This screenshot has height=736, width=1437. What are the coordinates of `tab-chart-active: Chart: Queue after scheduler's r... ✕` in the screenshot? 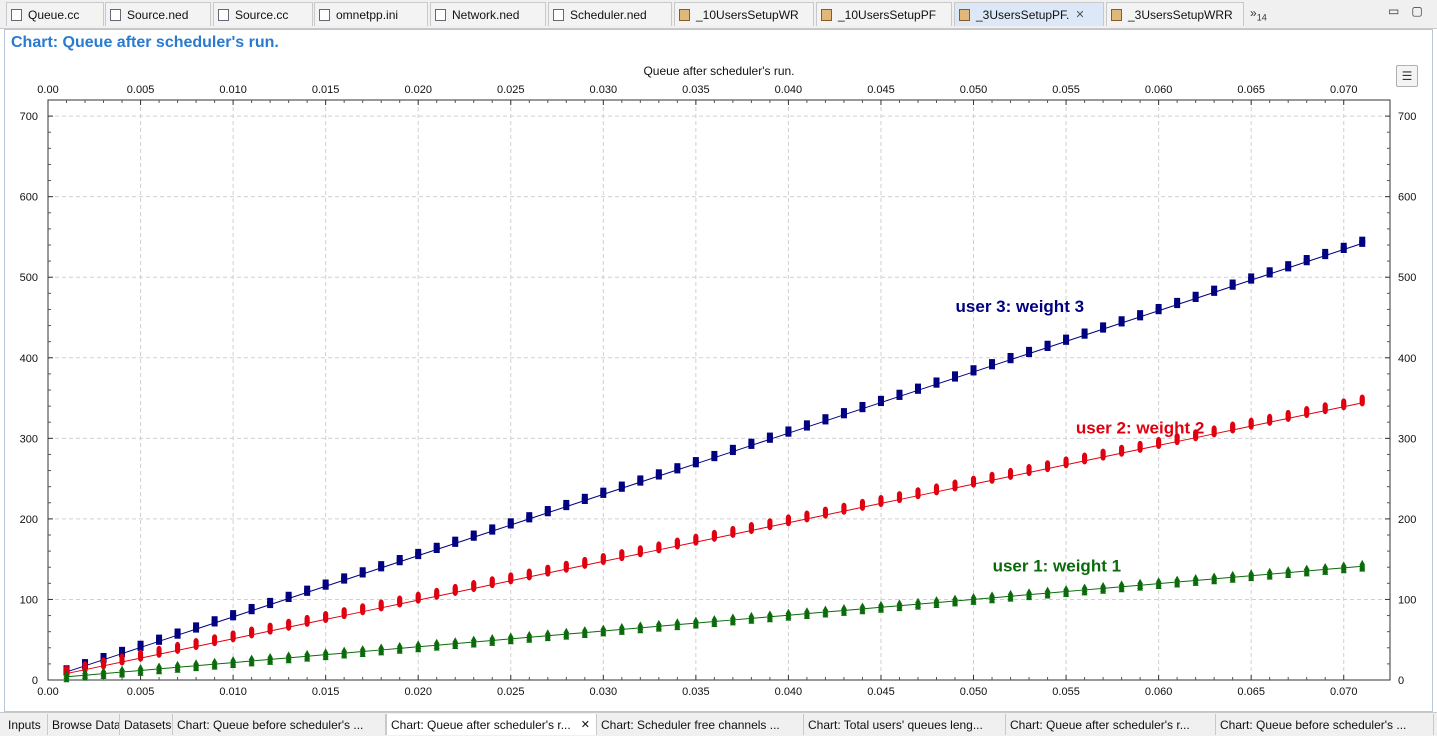 It's located at (491, 724).